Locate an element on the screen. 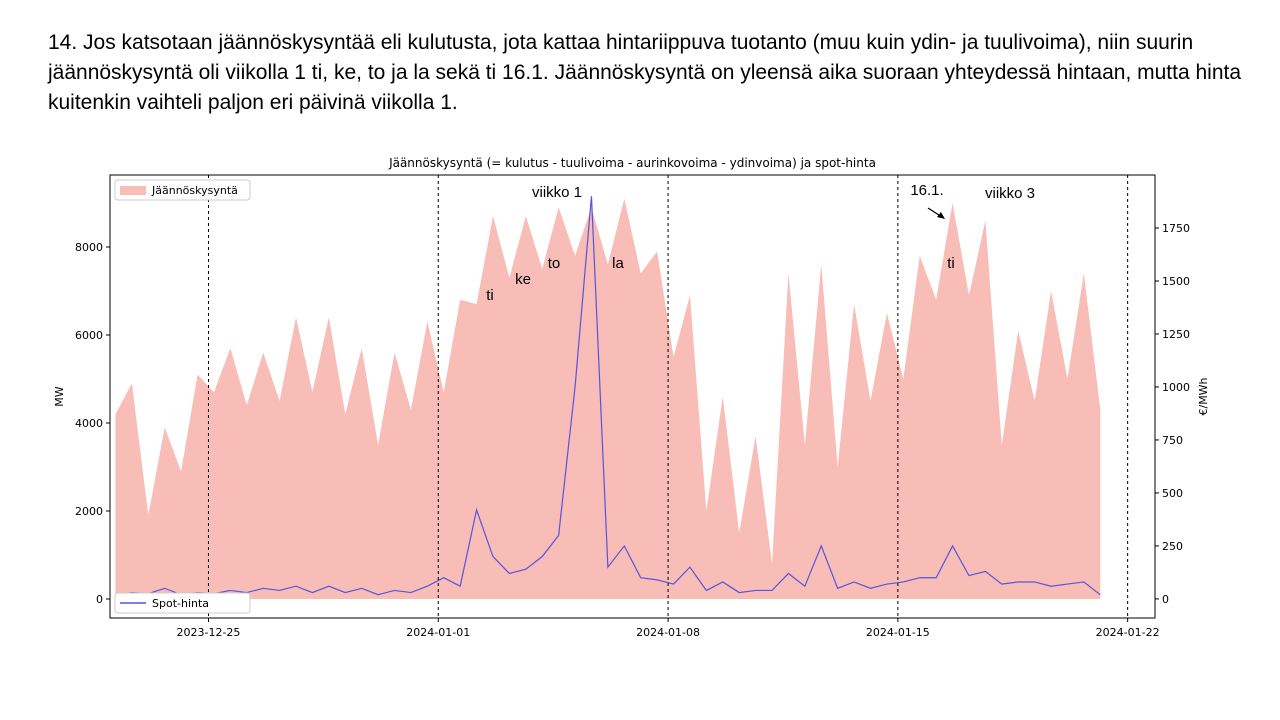  y2-tick-label: 1250 is located at coordinates (1176, 334).